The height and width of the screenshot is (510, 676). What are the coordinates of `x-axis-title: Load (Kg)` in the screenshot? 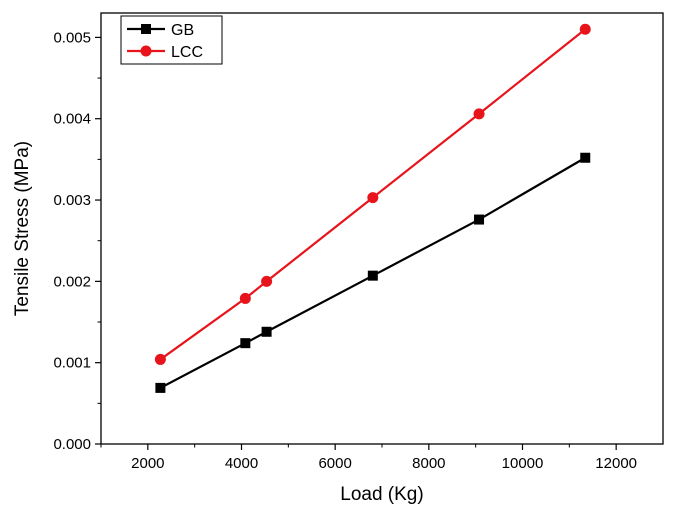 It's located at (381, 494).